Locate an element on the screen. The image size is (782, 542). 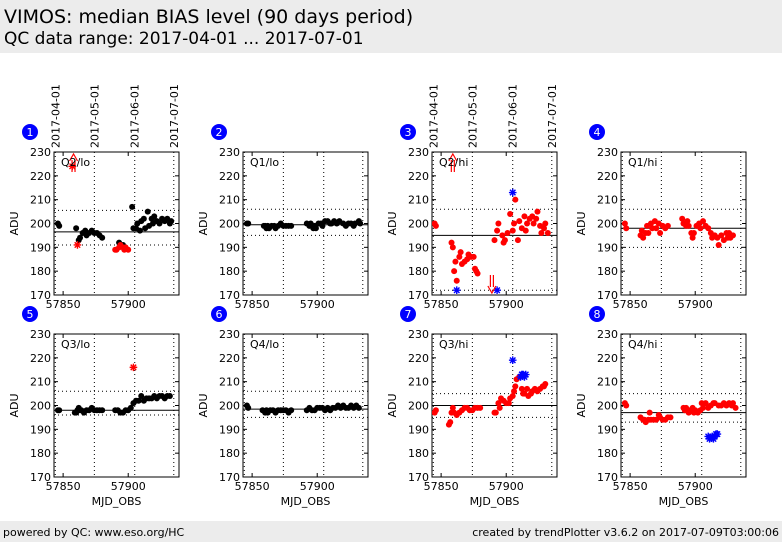
panel-number-text: 8 is located at coordinates (597, 314).